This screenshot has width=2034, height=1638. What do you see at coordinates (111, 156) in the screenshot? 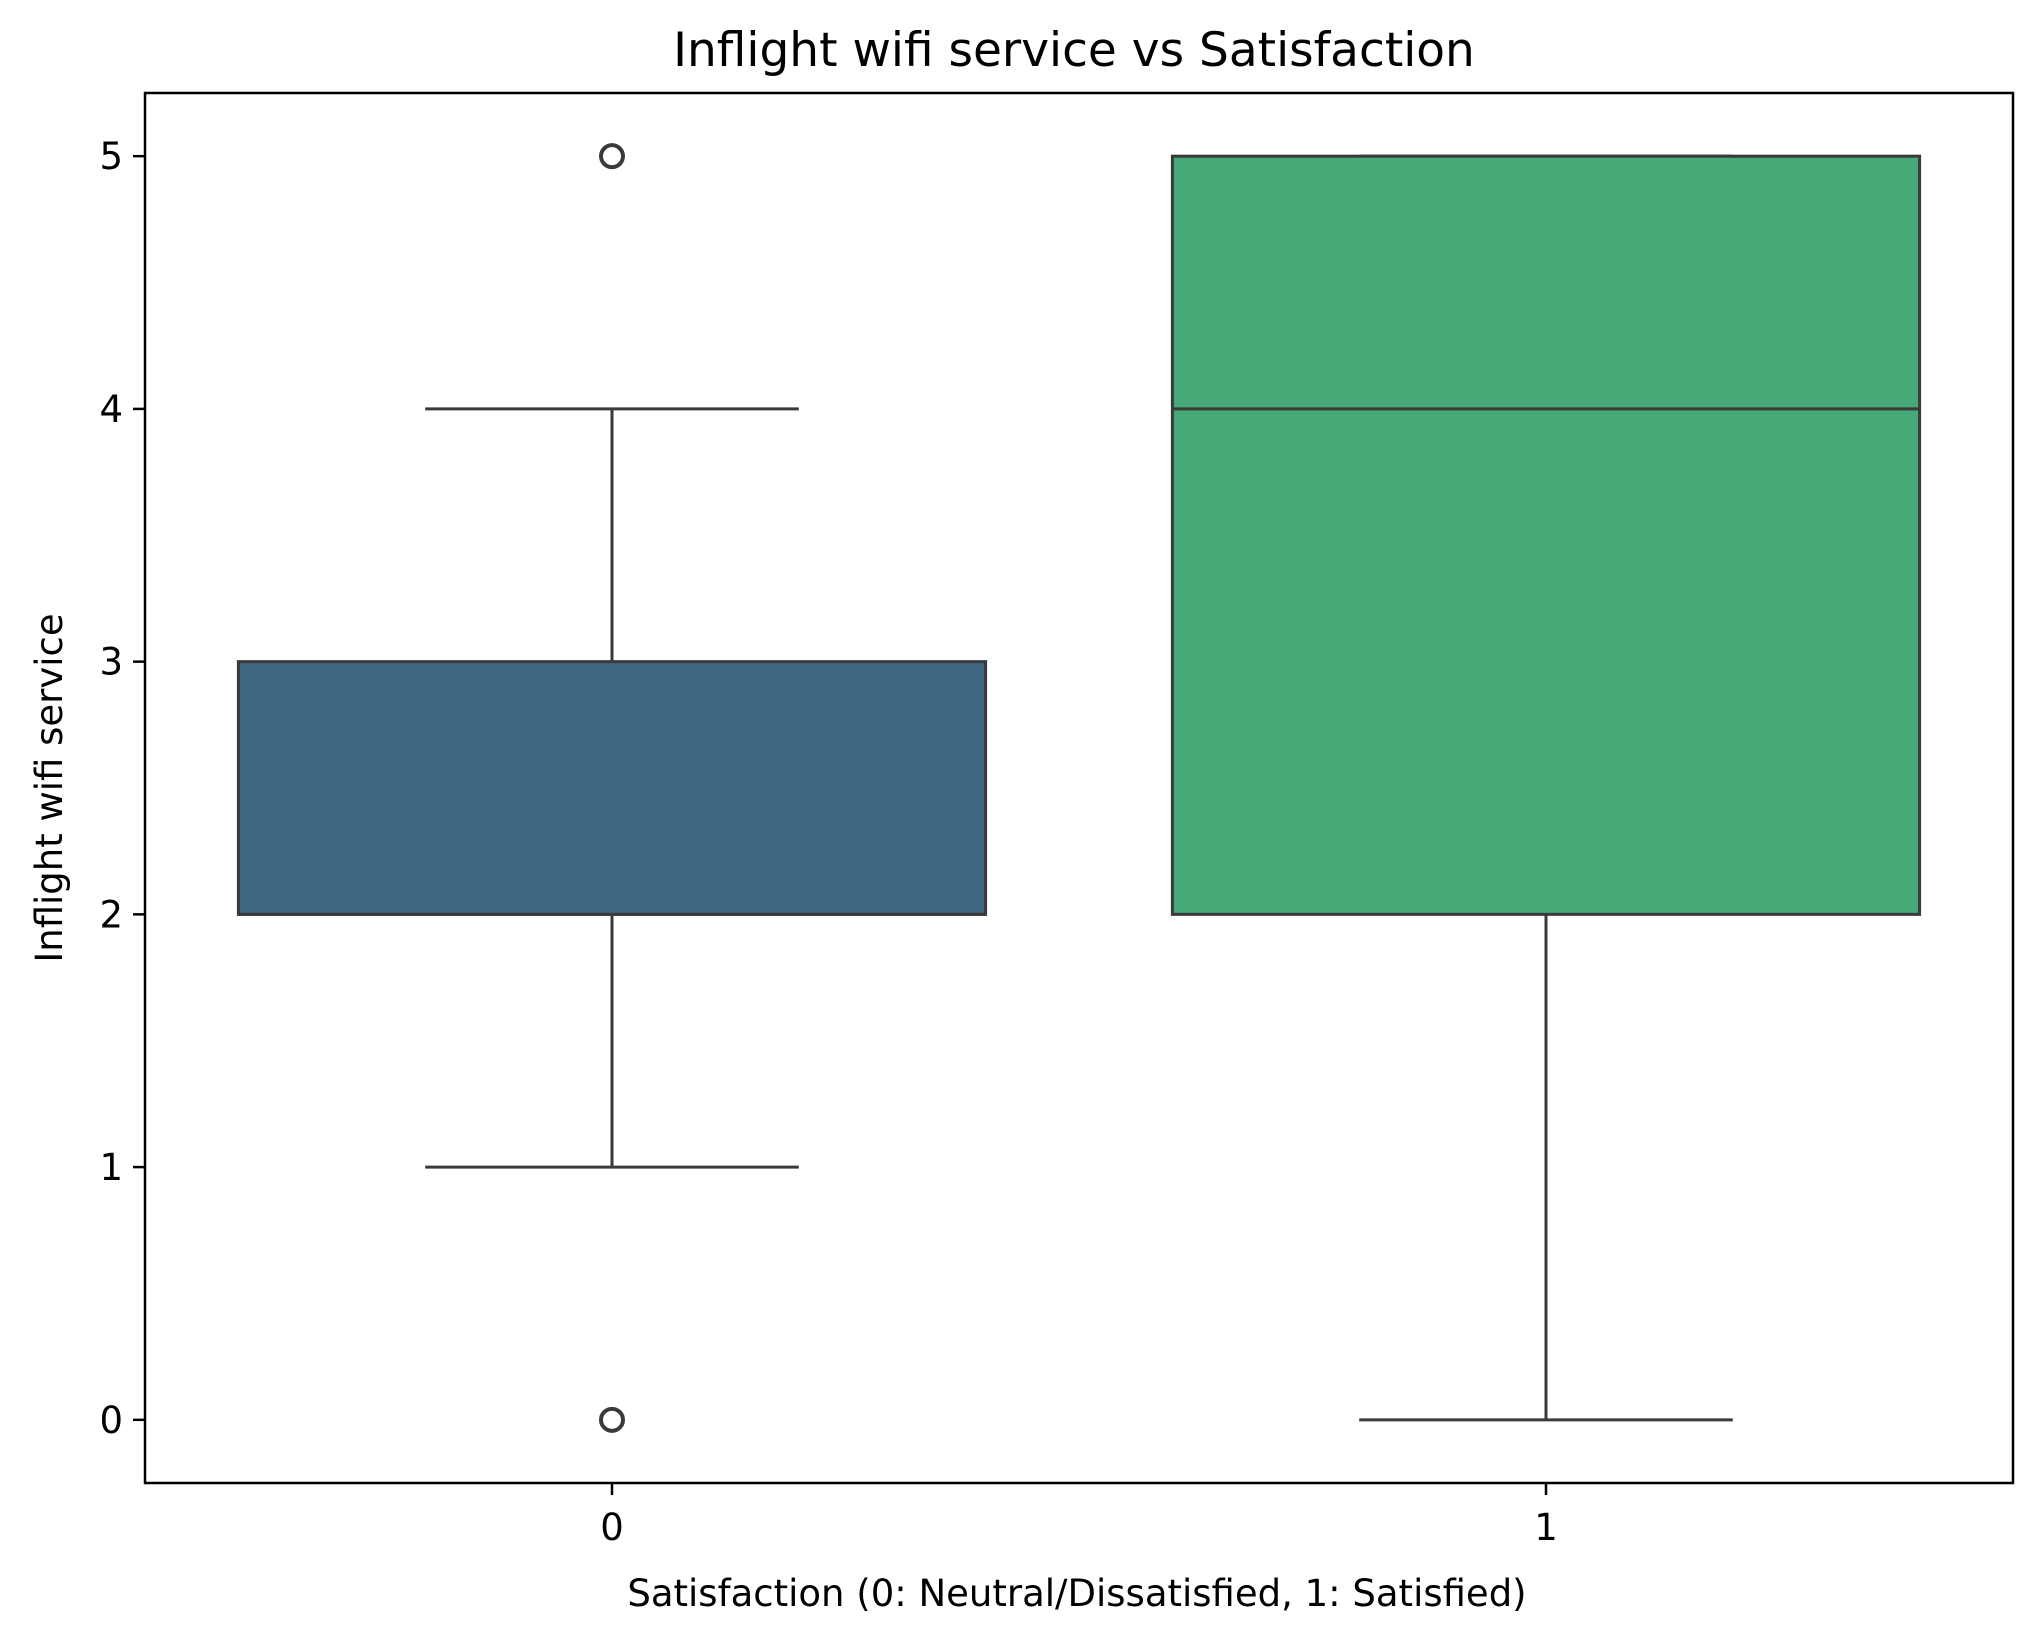
I see `y-tick-label: 5` at bounding box center [111, 156].